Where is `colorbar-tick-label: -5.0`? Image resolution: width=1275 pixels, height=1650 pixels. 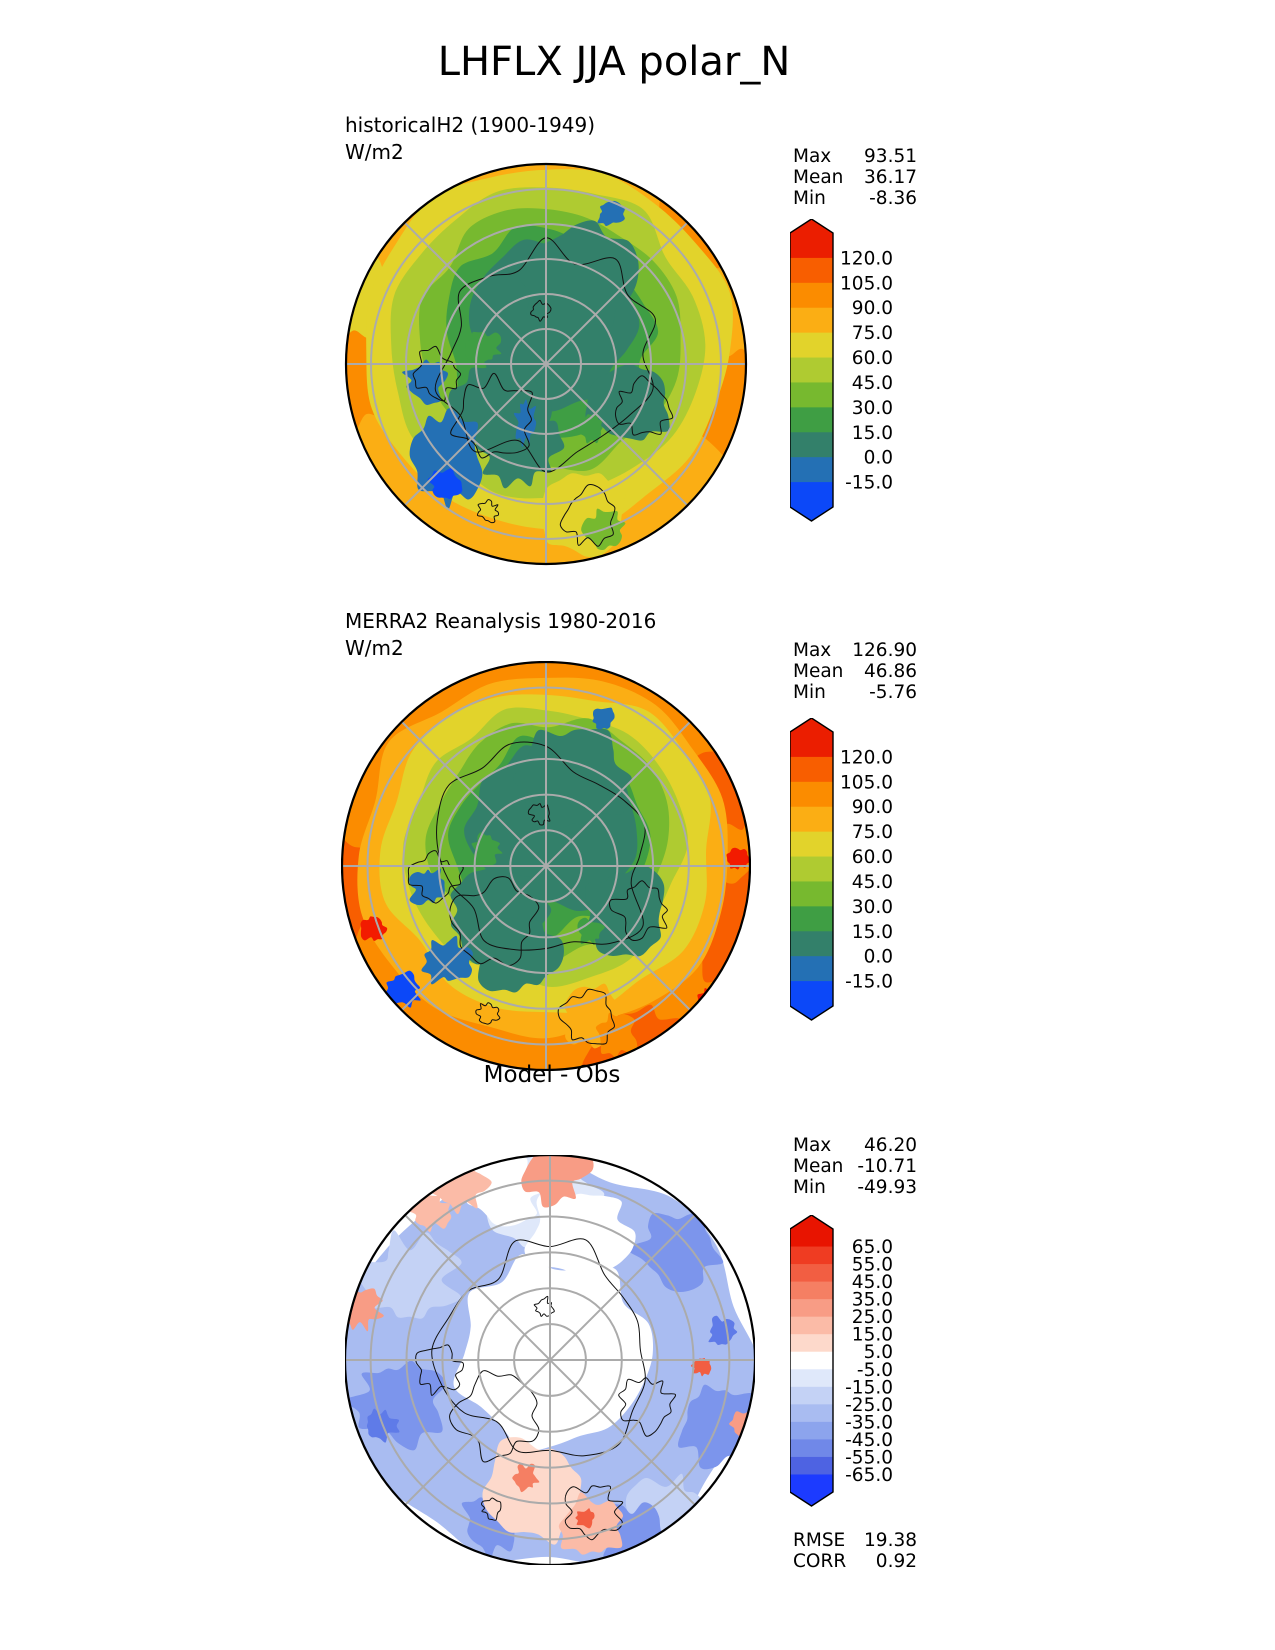 colorbar-tick-label: -5.0 is located at coordinates (875, 1370).